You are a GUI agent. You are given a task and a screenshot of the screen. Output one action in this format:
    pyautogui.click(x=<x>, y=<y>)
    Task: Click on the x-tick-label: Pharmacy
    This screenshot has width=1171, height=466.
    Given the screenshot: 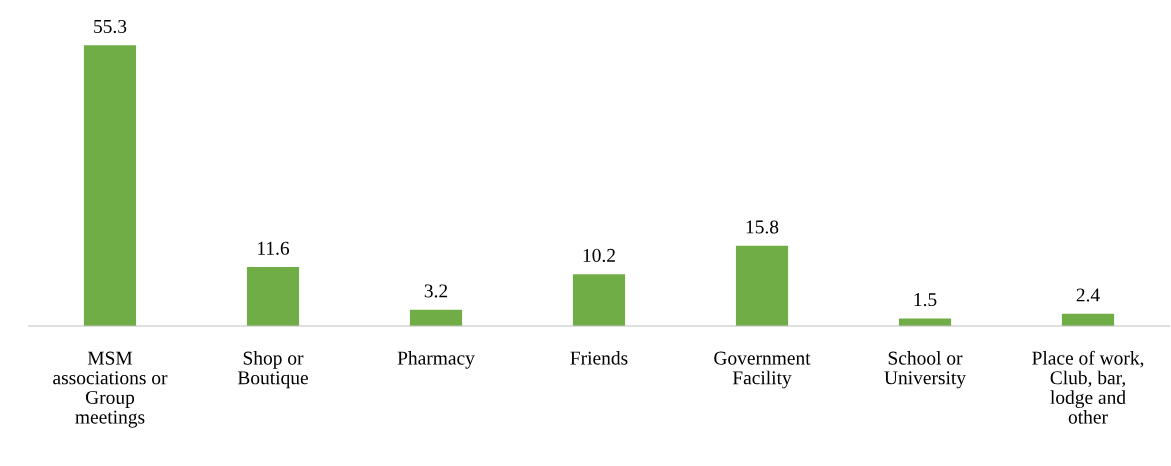 What is the action you would take?
    pyautogui.click(x=436, y=360)
    